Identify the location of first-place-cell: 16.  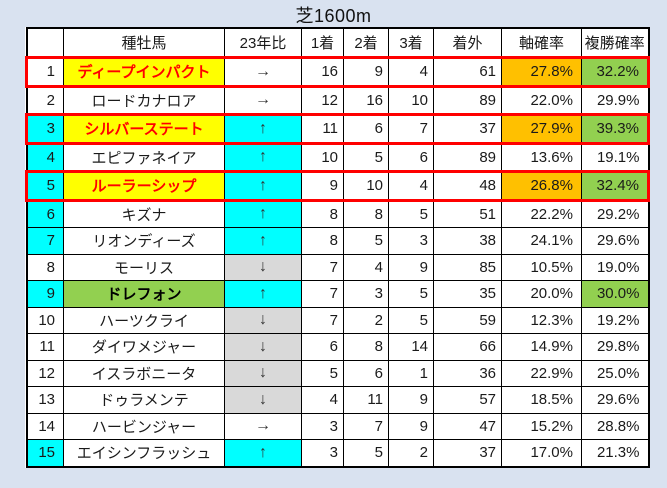
(322, 72).